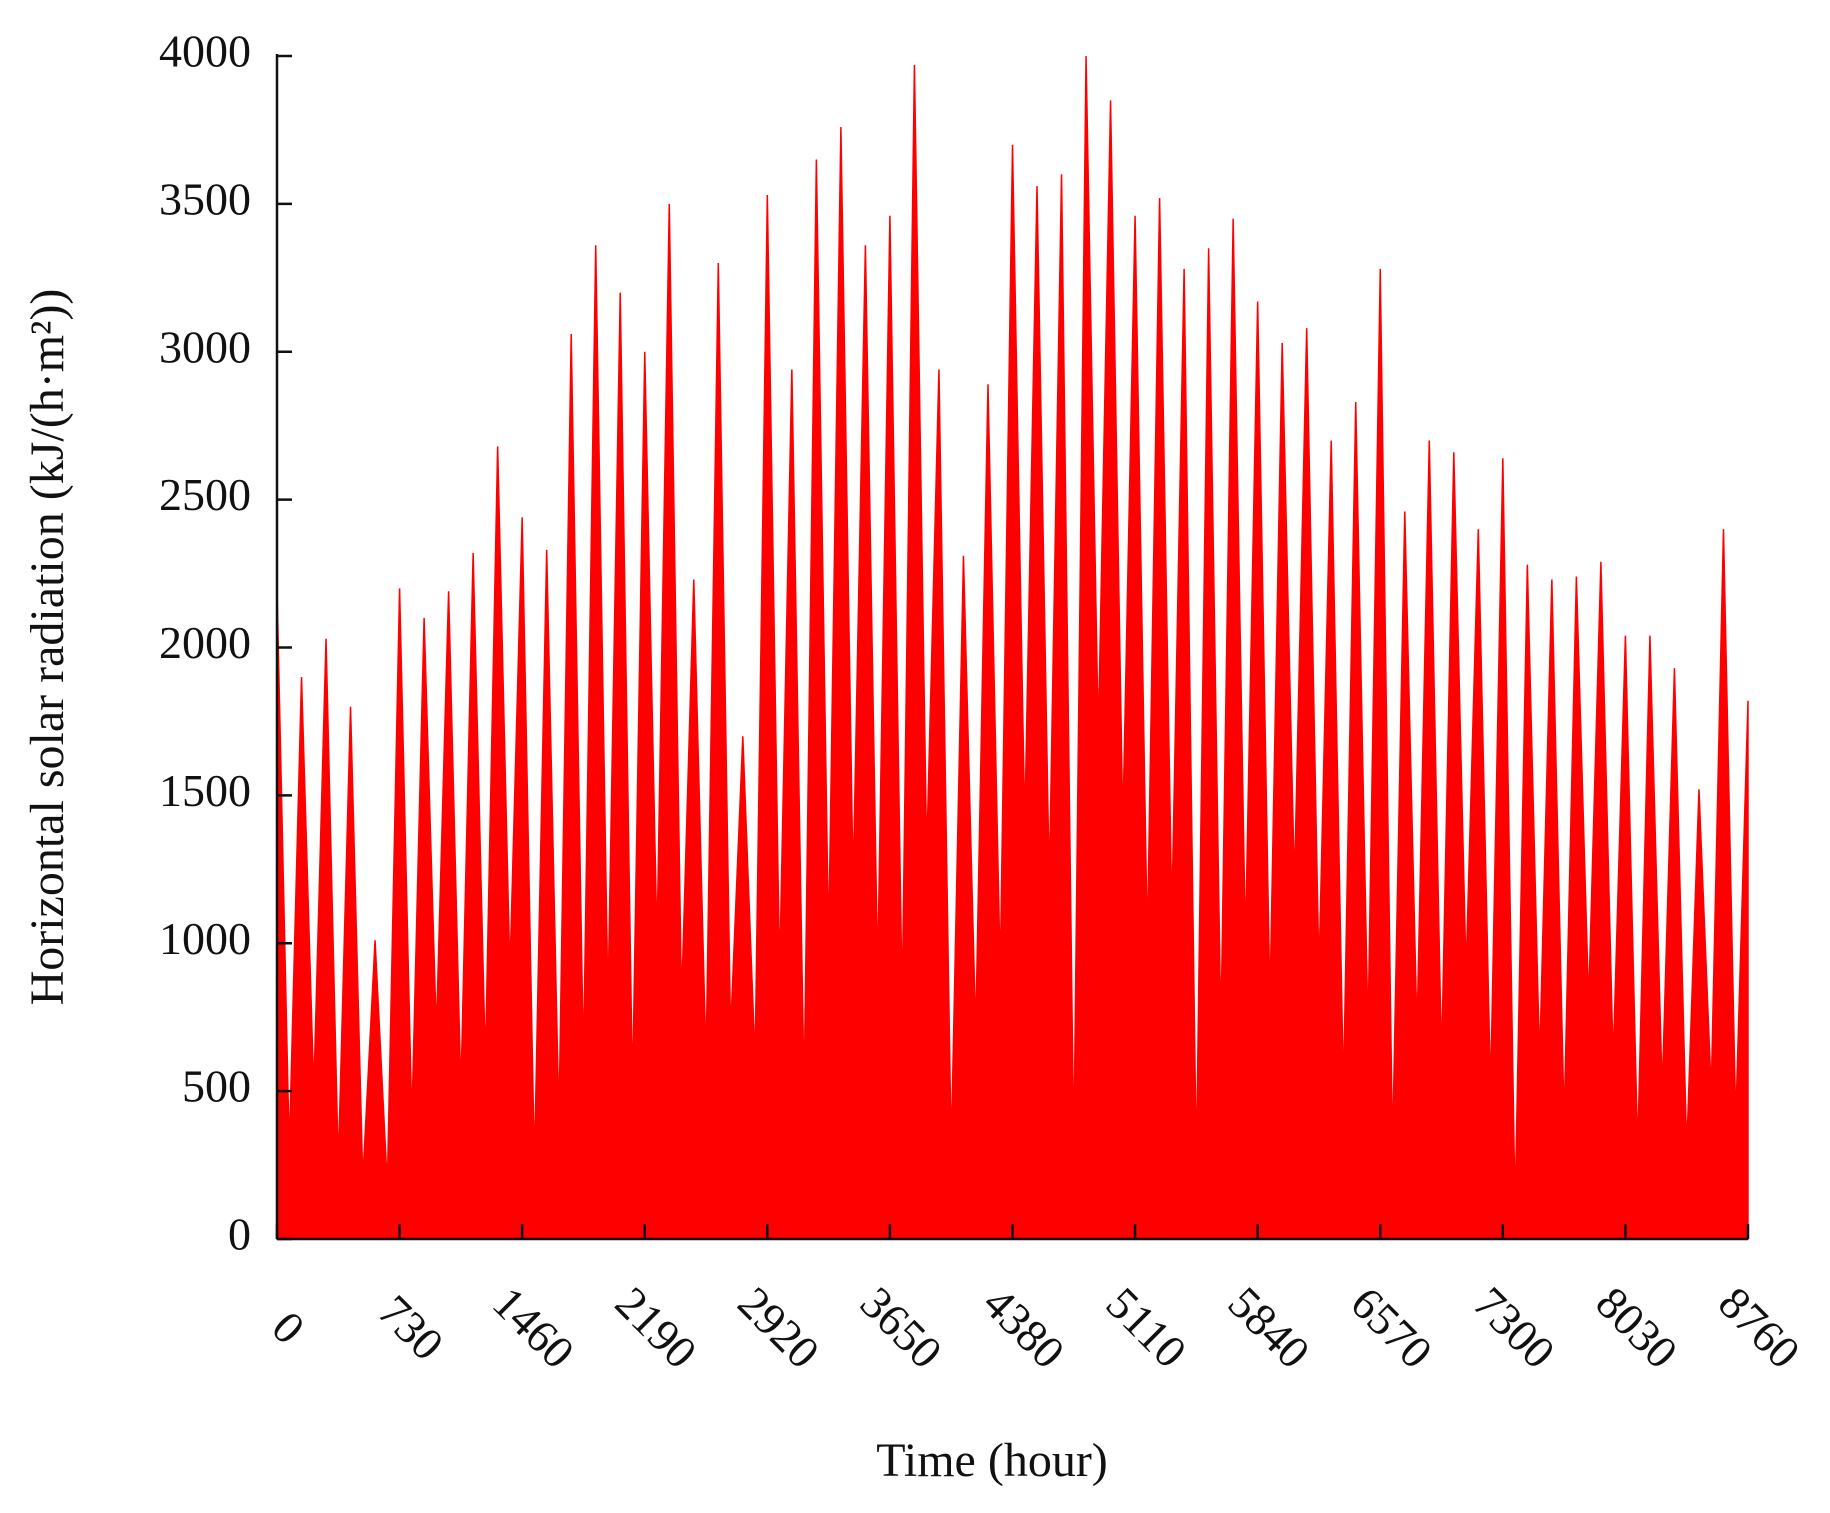  What do you see at coordinates (205, 51) in the screenshot?
I see `y-tick-label: 4000` at bounding box center [205, 51].